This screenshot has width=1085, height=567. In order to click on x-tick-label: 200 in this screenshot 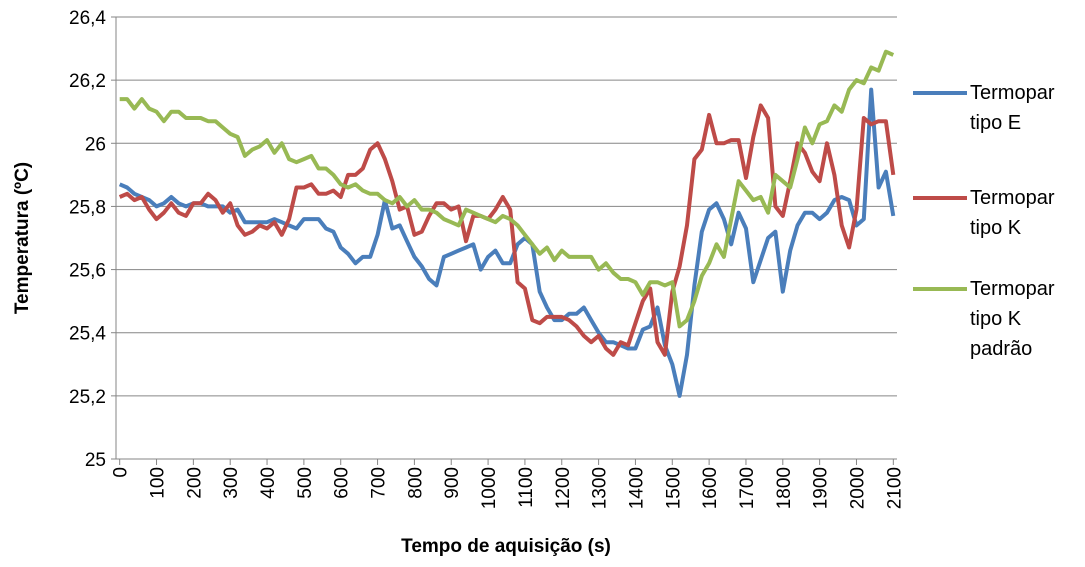, I will do `click(194, 483)`.